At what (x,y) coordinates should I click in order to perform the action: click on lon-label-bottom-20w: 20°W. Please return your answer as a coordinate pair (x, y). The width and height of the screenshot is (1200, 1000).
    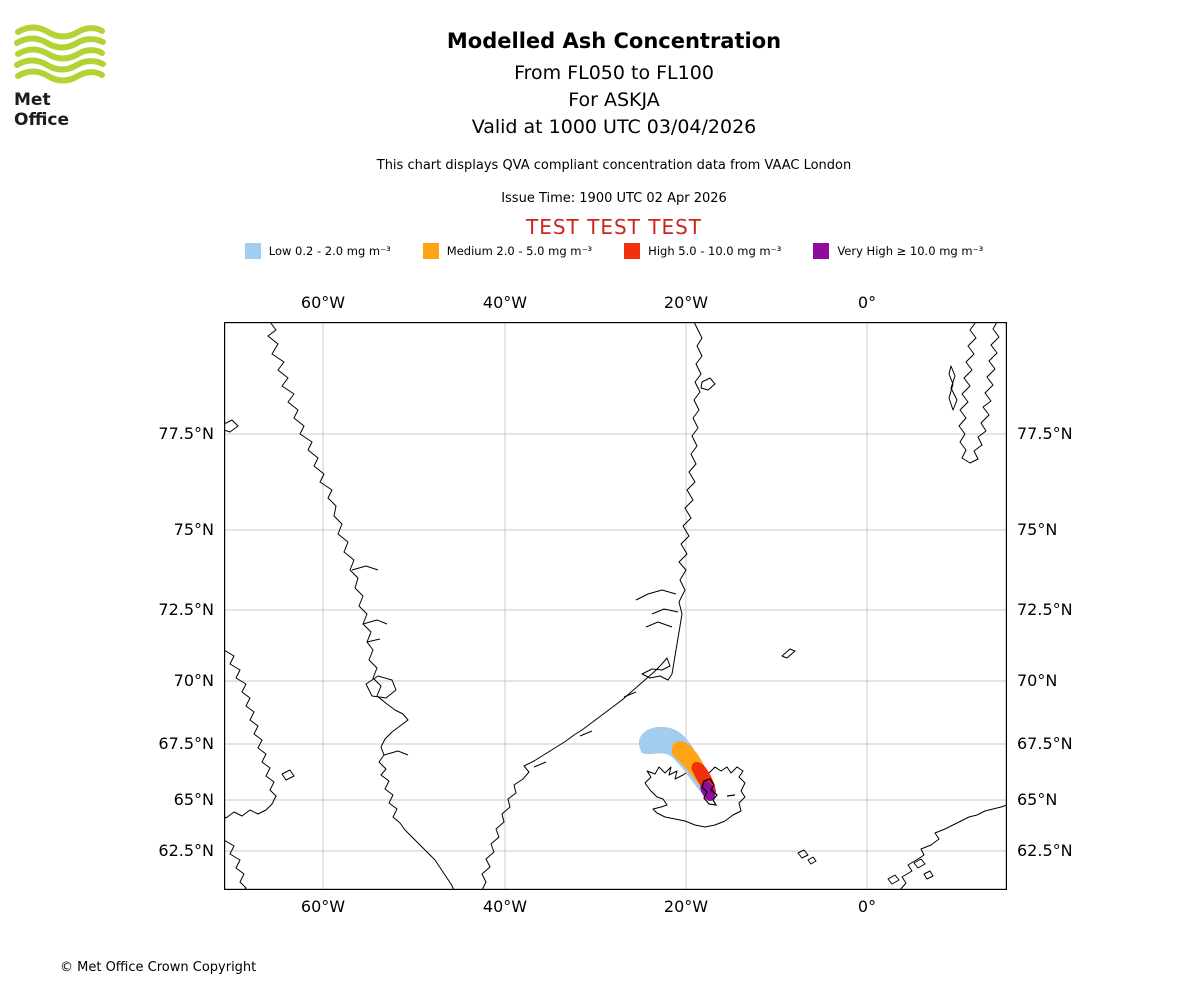
    Looking at the image, I should click on (686, 906).